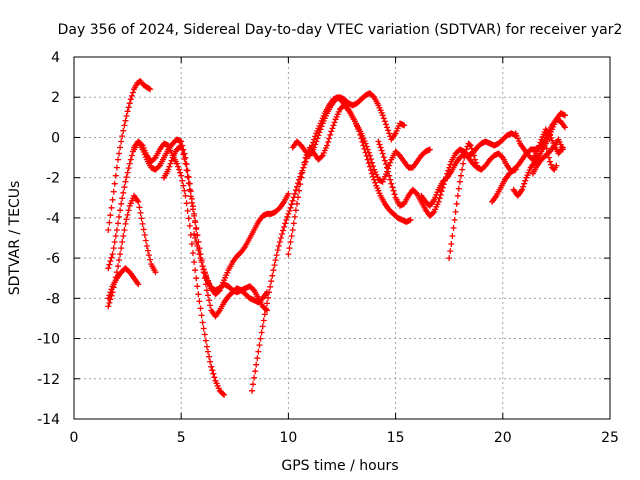  Describe the element at coordinates (53, 259) in the screenshot. I see `y-tick-label: -6` at that location.